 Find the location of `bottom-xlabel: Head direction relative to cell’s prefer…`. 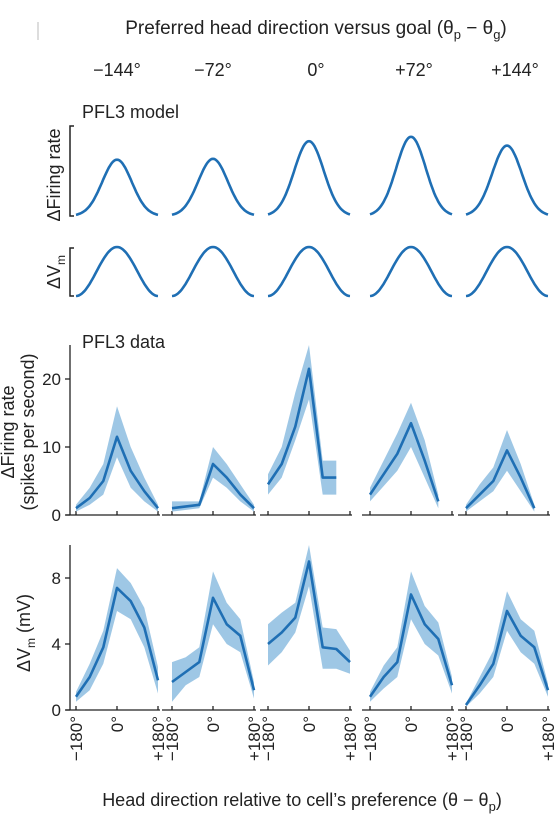

bottom-xlabel: Head direction relative to cell’s prefer… is located at coordinates (302, 802).